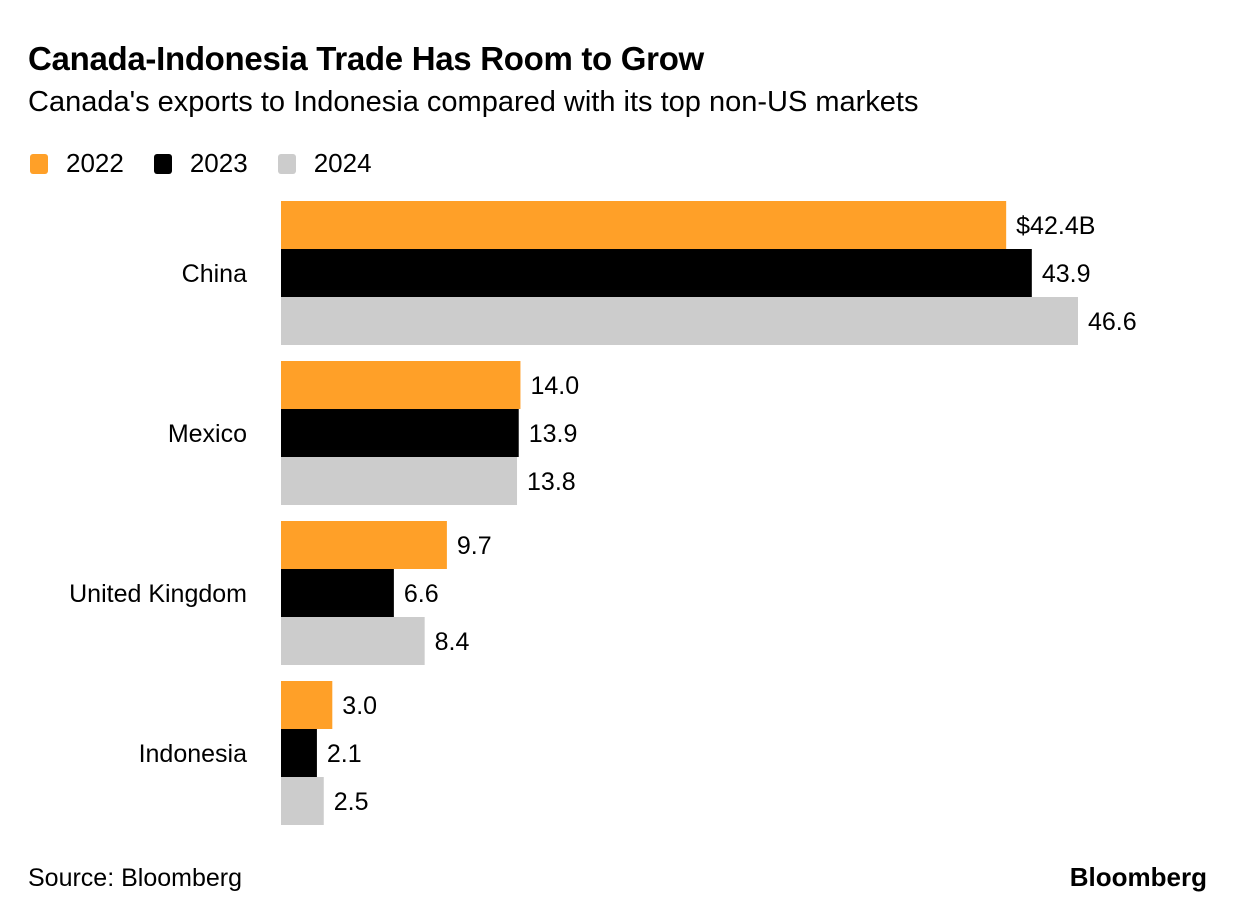  I want to click on data-label-mexico-2023: 13.9, so click(553, 434).